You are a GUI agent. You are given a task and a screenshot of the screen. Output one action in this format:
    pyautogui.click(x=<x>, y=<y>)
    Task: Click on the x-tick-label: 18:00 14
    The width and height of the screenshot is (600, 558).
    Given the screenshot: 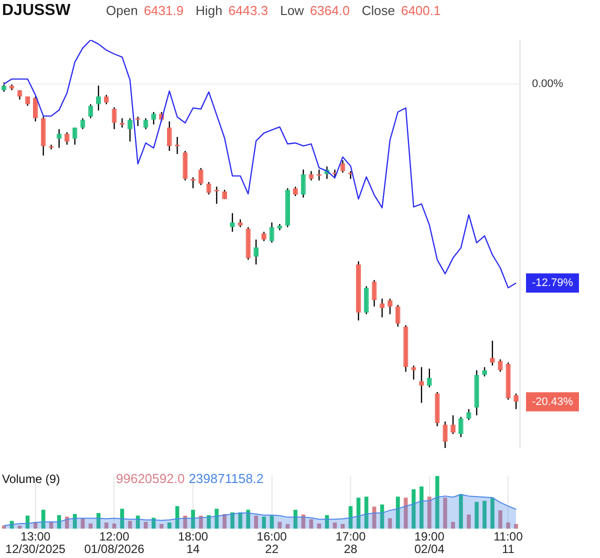 What is the action you would take?
    pyautogui.click(x=193, y=542)
    